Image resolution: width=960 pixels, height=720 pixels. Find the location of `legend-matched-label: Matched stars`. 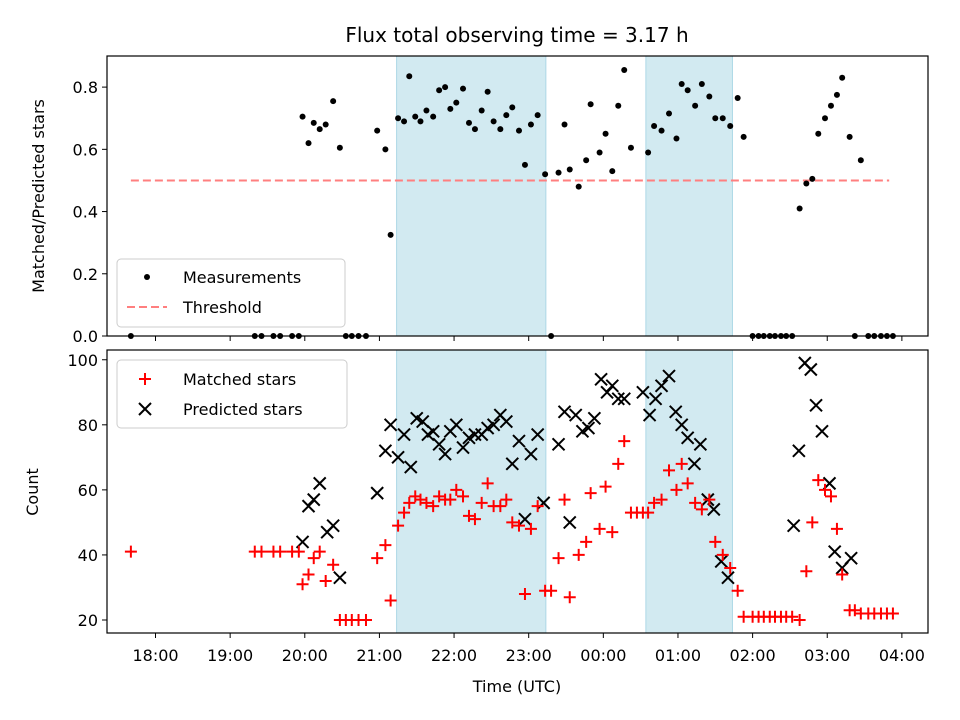

legend-matched-label: Matched stars is located at coordinates (239, 379).